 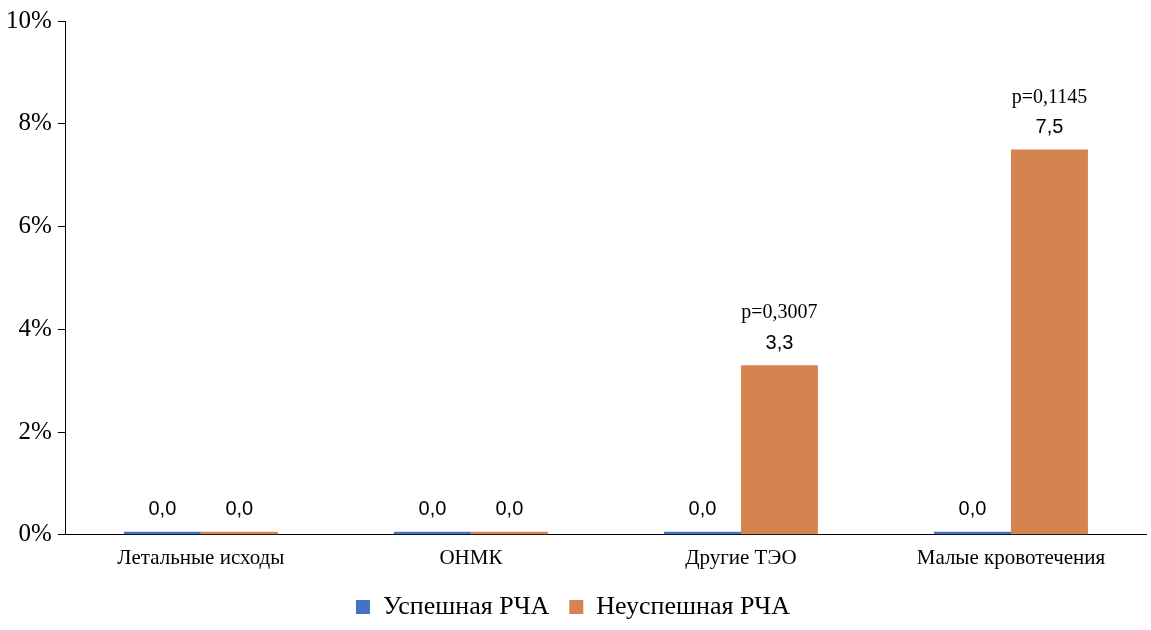 What do you see at coordinates (741, 556) in the screenshot?
I see `x-tick-label: Другие ТЭО` at bounding box center [741, 556].